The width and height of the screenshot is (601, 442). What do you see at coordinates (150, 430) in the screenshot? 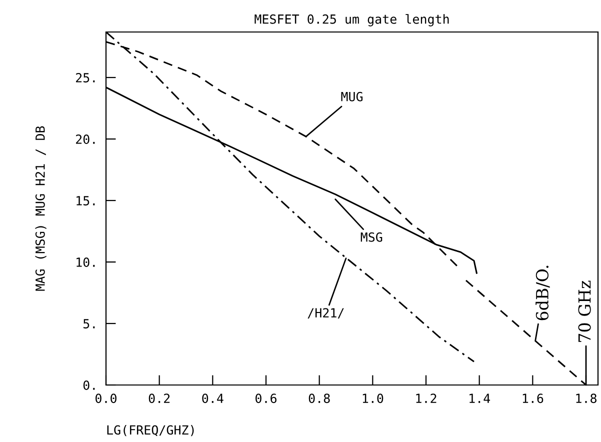
I see `x-axis-title: LG(FREQ/GHZ)` at bounding box center [150, 430].